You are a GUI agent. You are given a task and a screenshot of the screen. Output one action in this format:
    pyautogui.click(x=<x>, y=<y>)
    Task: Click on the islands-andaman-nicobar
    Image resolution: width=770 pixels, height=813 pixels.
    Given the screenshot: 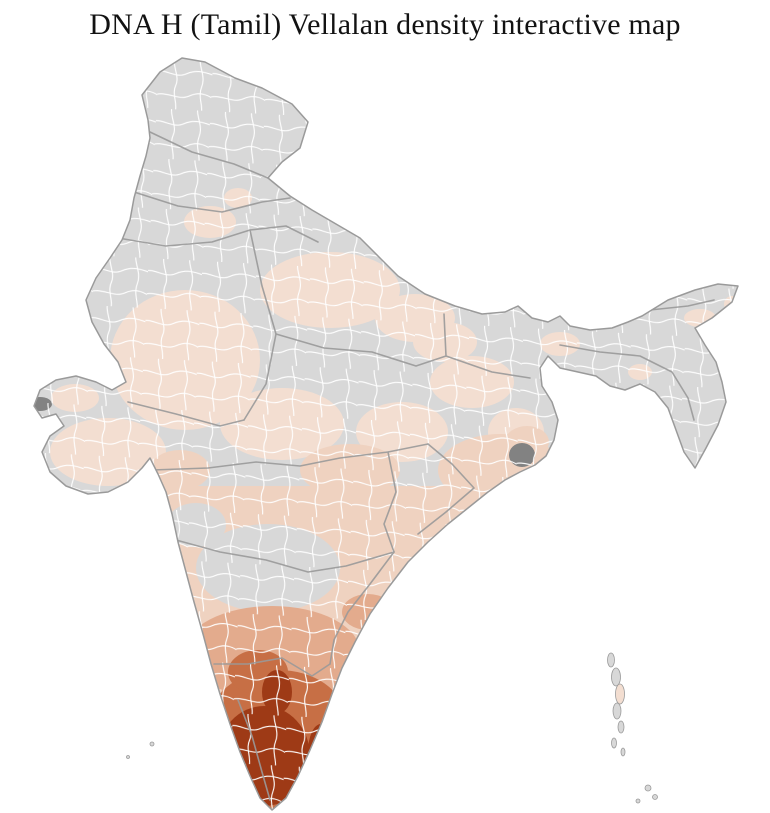 What is the action you would take?
    pyautogui.click(x=392, y=728)
    